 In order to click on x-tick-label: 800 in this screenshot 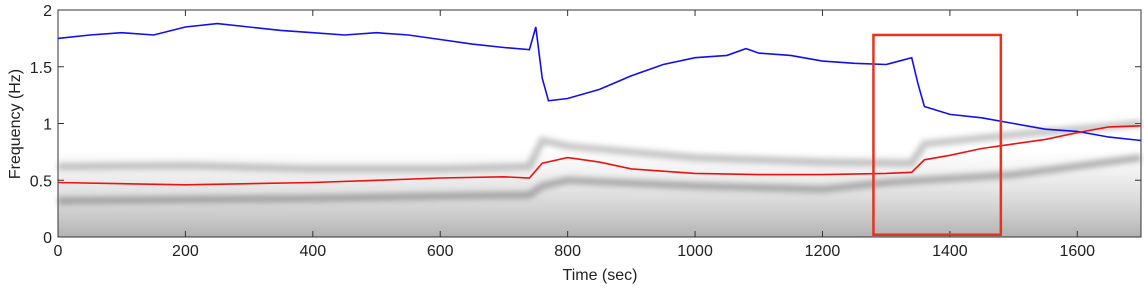, I will do `click(567, 251)`.